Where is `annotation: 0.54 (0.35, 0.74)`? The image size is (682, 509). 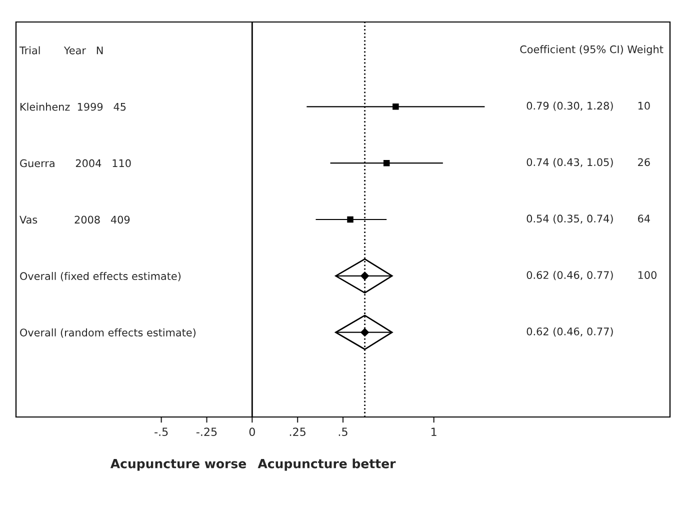 annotation: 0.54 (0.35, 0.74) is located at coordinates (569, 219).